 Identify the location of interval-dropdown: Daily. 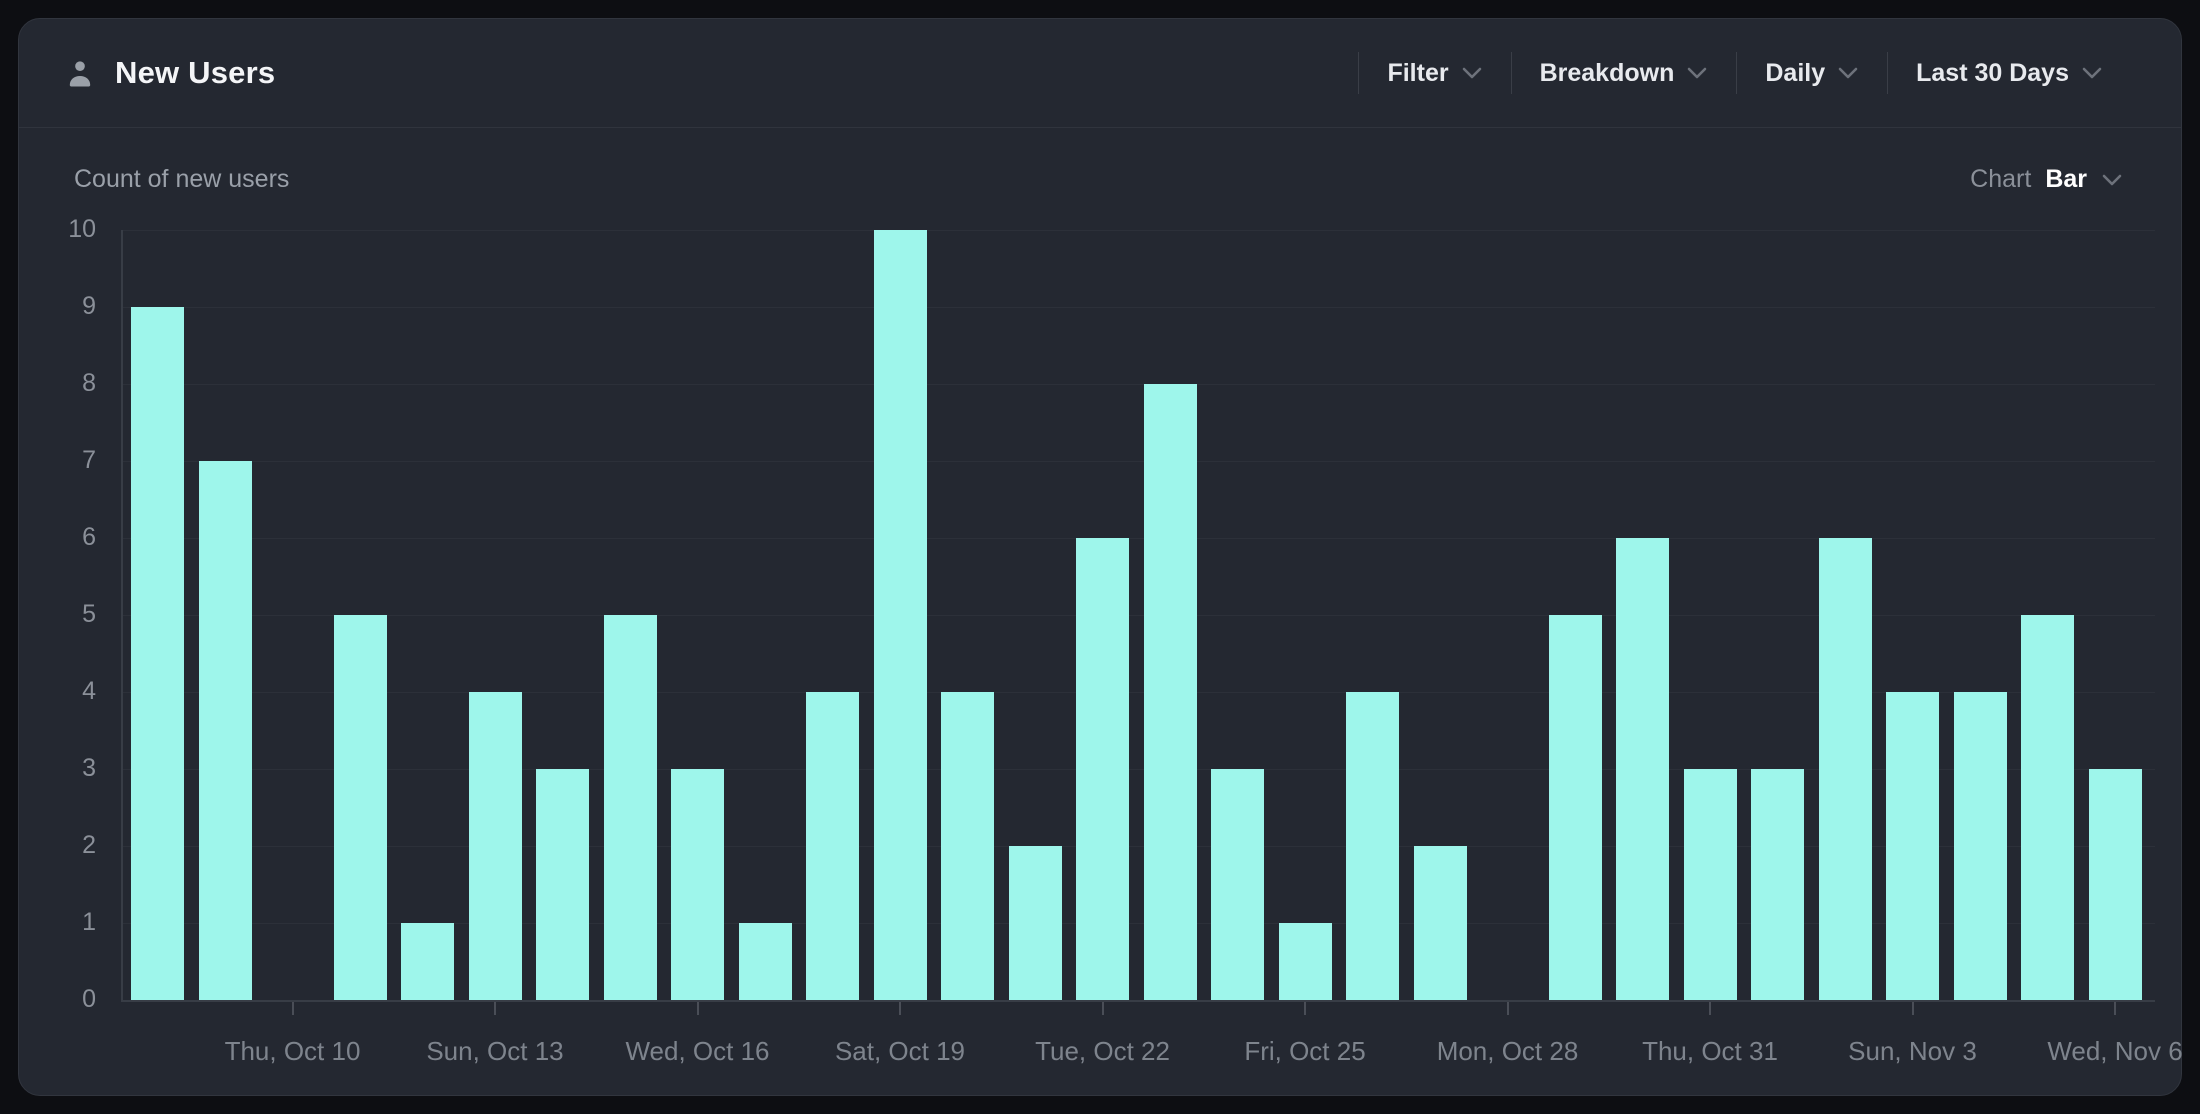
(1812, 73).